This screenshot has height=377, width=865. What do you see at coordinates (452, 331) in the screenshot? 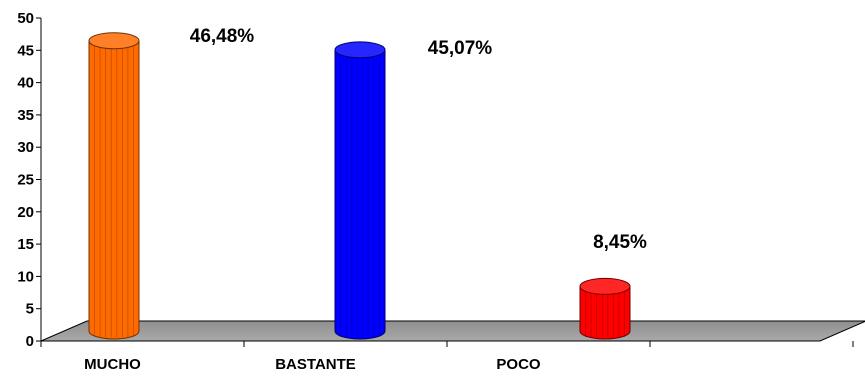
I see `chart-floor` at bounding box center [452, 331].